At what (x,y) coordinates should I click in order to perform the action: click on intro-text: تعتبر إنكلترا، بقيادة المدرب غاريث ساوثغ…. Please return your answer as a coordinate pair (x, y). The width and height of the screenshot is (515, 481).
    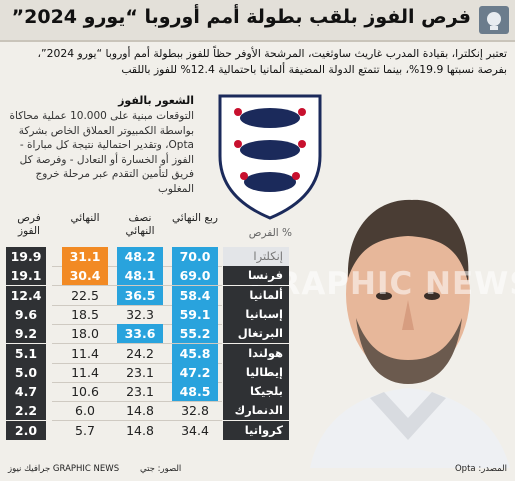
    Looking at the image, I should click on (272, 61).